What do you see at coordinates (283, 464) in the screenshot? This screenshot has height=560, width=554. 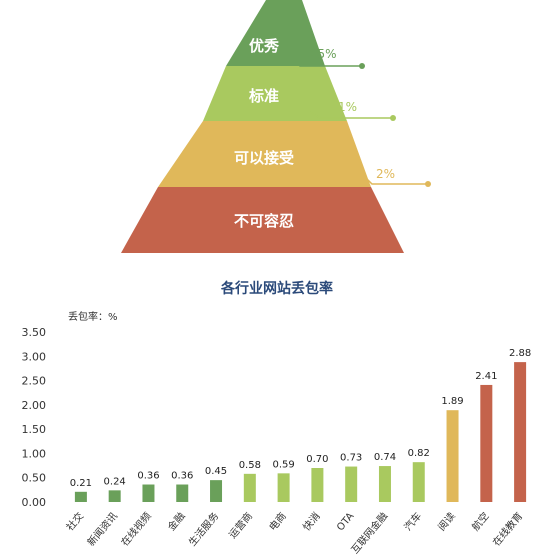 I see `bar-value-label: 0.59` at bounding box center [283, 464].